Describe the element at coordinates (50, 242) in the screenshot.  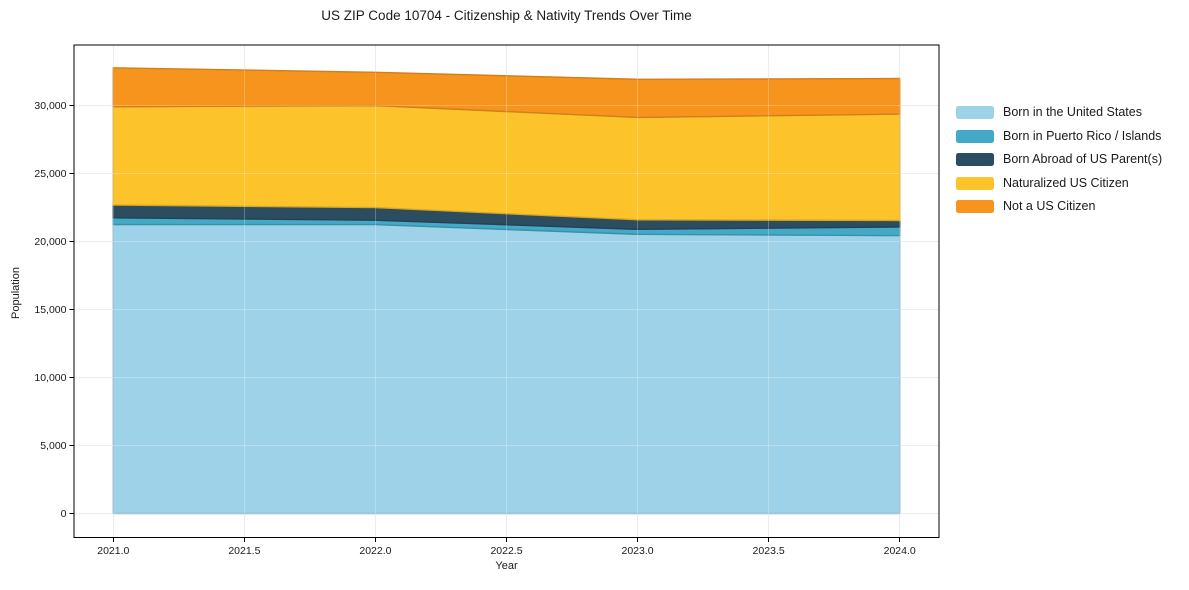
I see `y-tick-label: 20,000` at that location.